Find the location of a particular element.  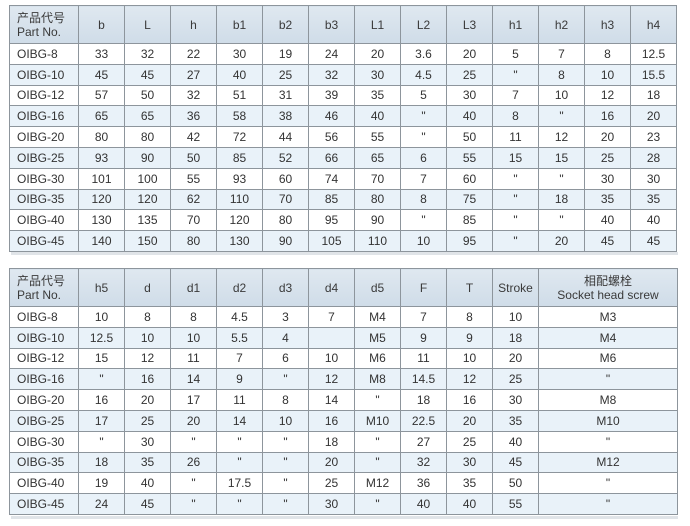

table-row: OIBG-30 101 100 55 93 60 74 70 7 60 " " 30 30 is located at coordinates (343, 178).